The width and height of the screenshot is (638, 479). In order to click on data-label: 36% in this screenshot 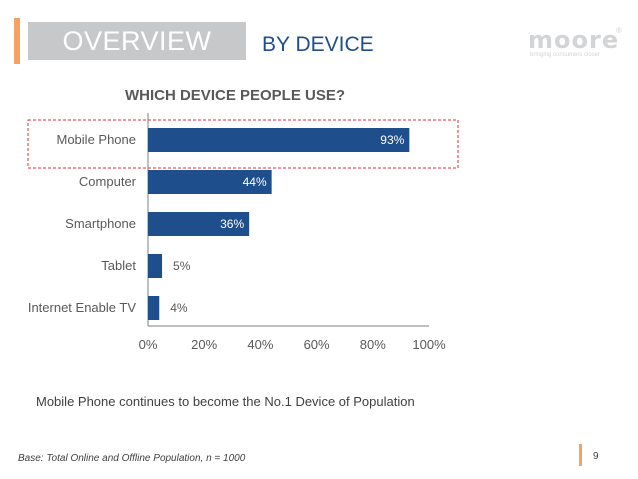, I will do `click(232, 224)`.